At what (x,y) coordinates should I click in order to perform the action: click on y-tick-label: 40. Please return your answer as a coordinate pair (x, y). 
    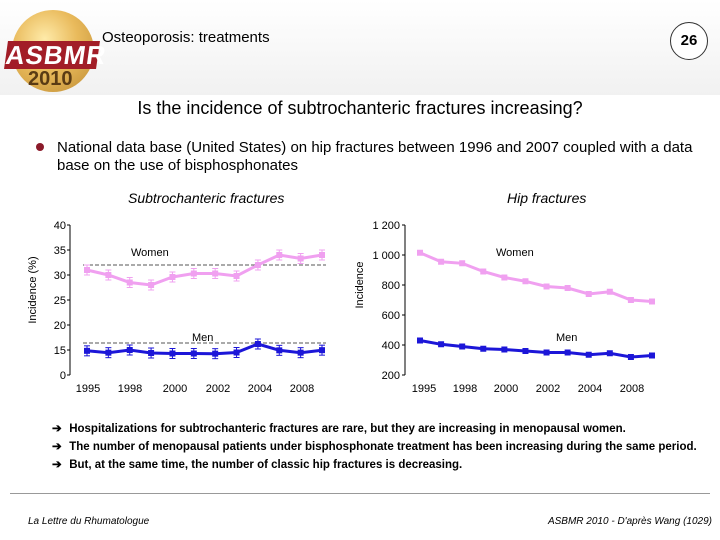
    Looking at the image, I should click on (60, 226).